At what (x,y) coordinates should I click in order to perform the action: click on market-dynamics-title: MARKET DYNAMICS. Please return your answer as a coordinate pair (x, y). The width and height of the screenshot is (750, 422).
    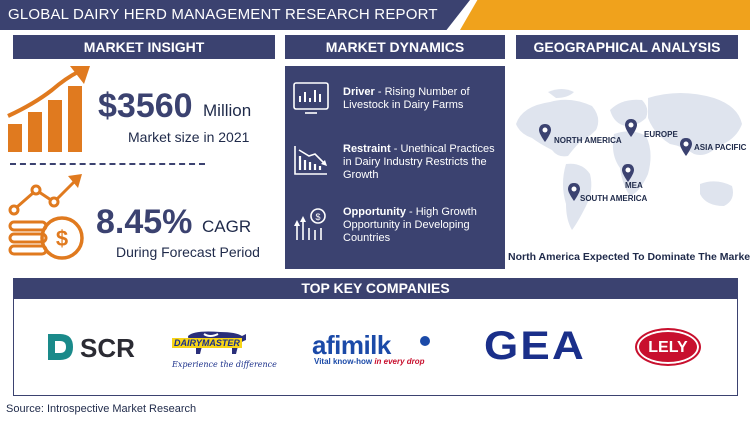
    Looking at the image, I should click on (395, 47).